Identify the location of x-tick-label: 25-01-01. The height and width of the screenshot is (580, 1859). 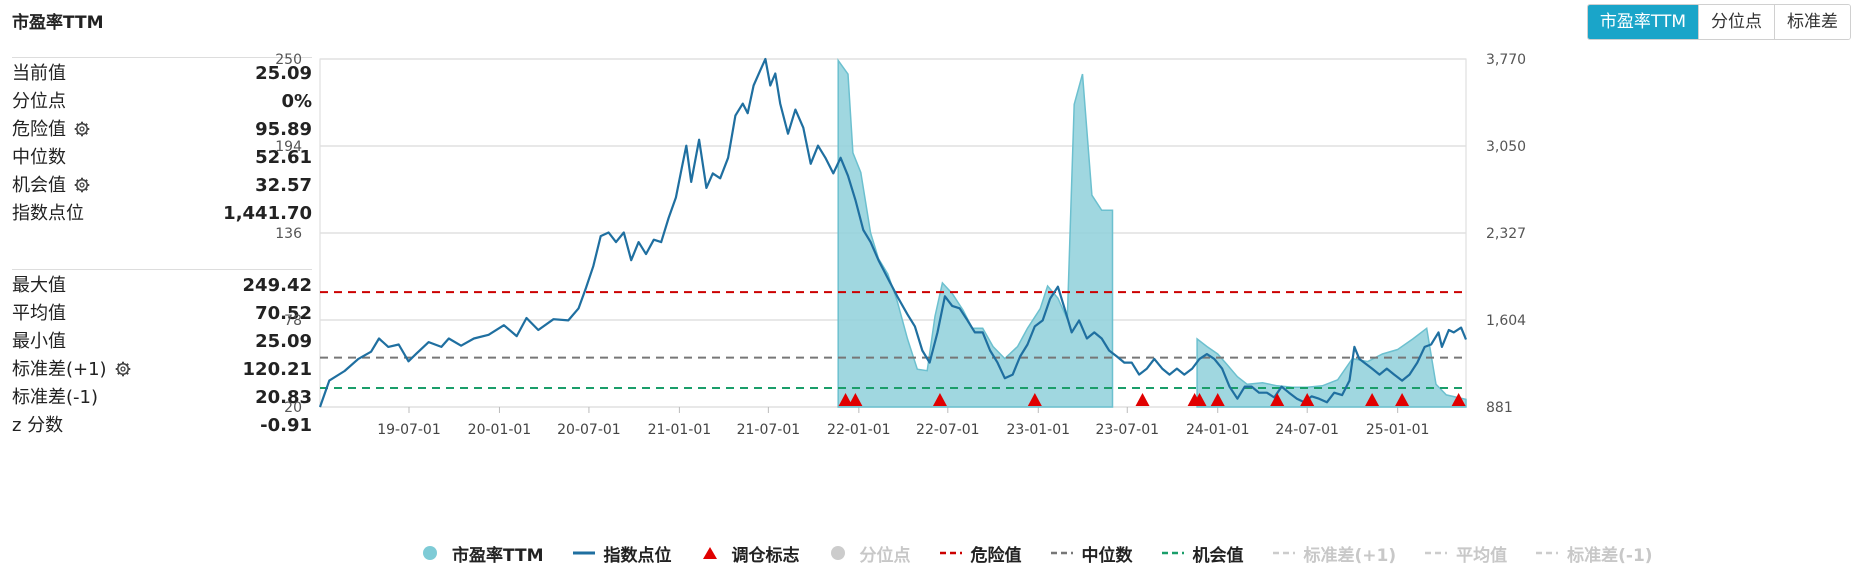
(1398, 430).